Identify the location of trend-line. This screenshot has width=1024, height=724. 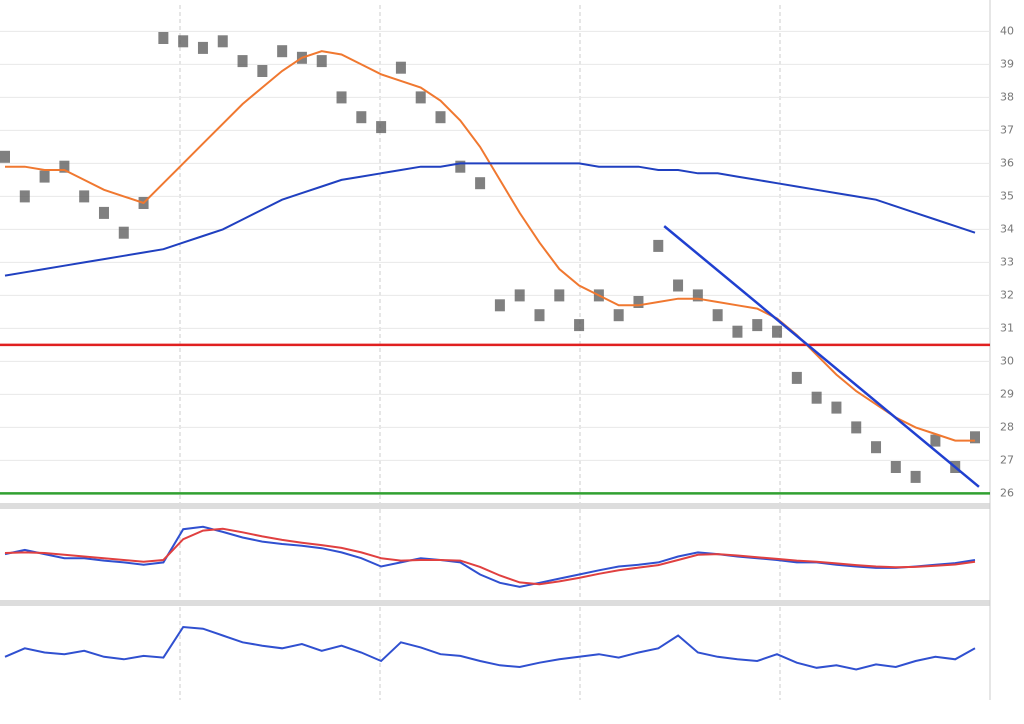
(821, 356).